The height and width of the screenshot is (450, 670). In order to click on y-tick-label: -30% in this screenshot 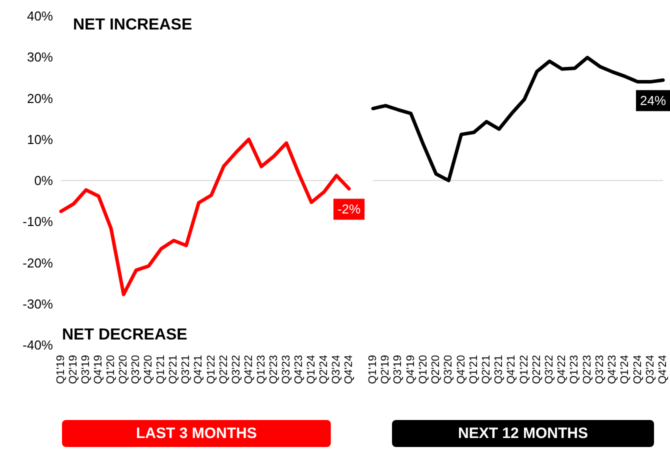, I will do `click(38, 304)`.